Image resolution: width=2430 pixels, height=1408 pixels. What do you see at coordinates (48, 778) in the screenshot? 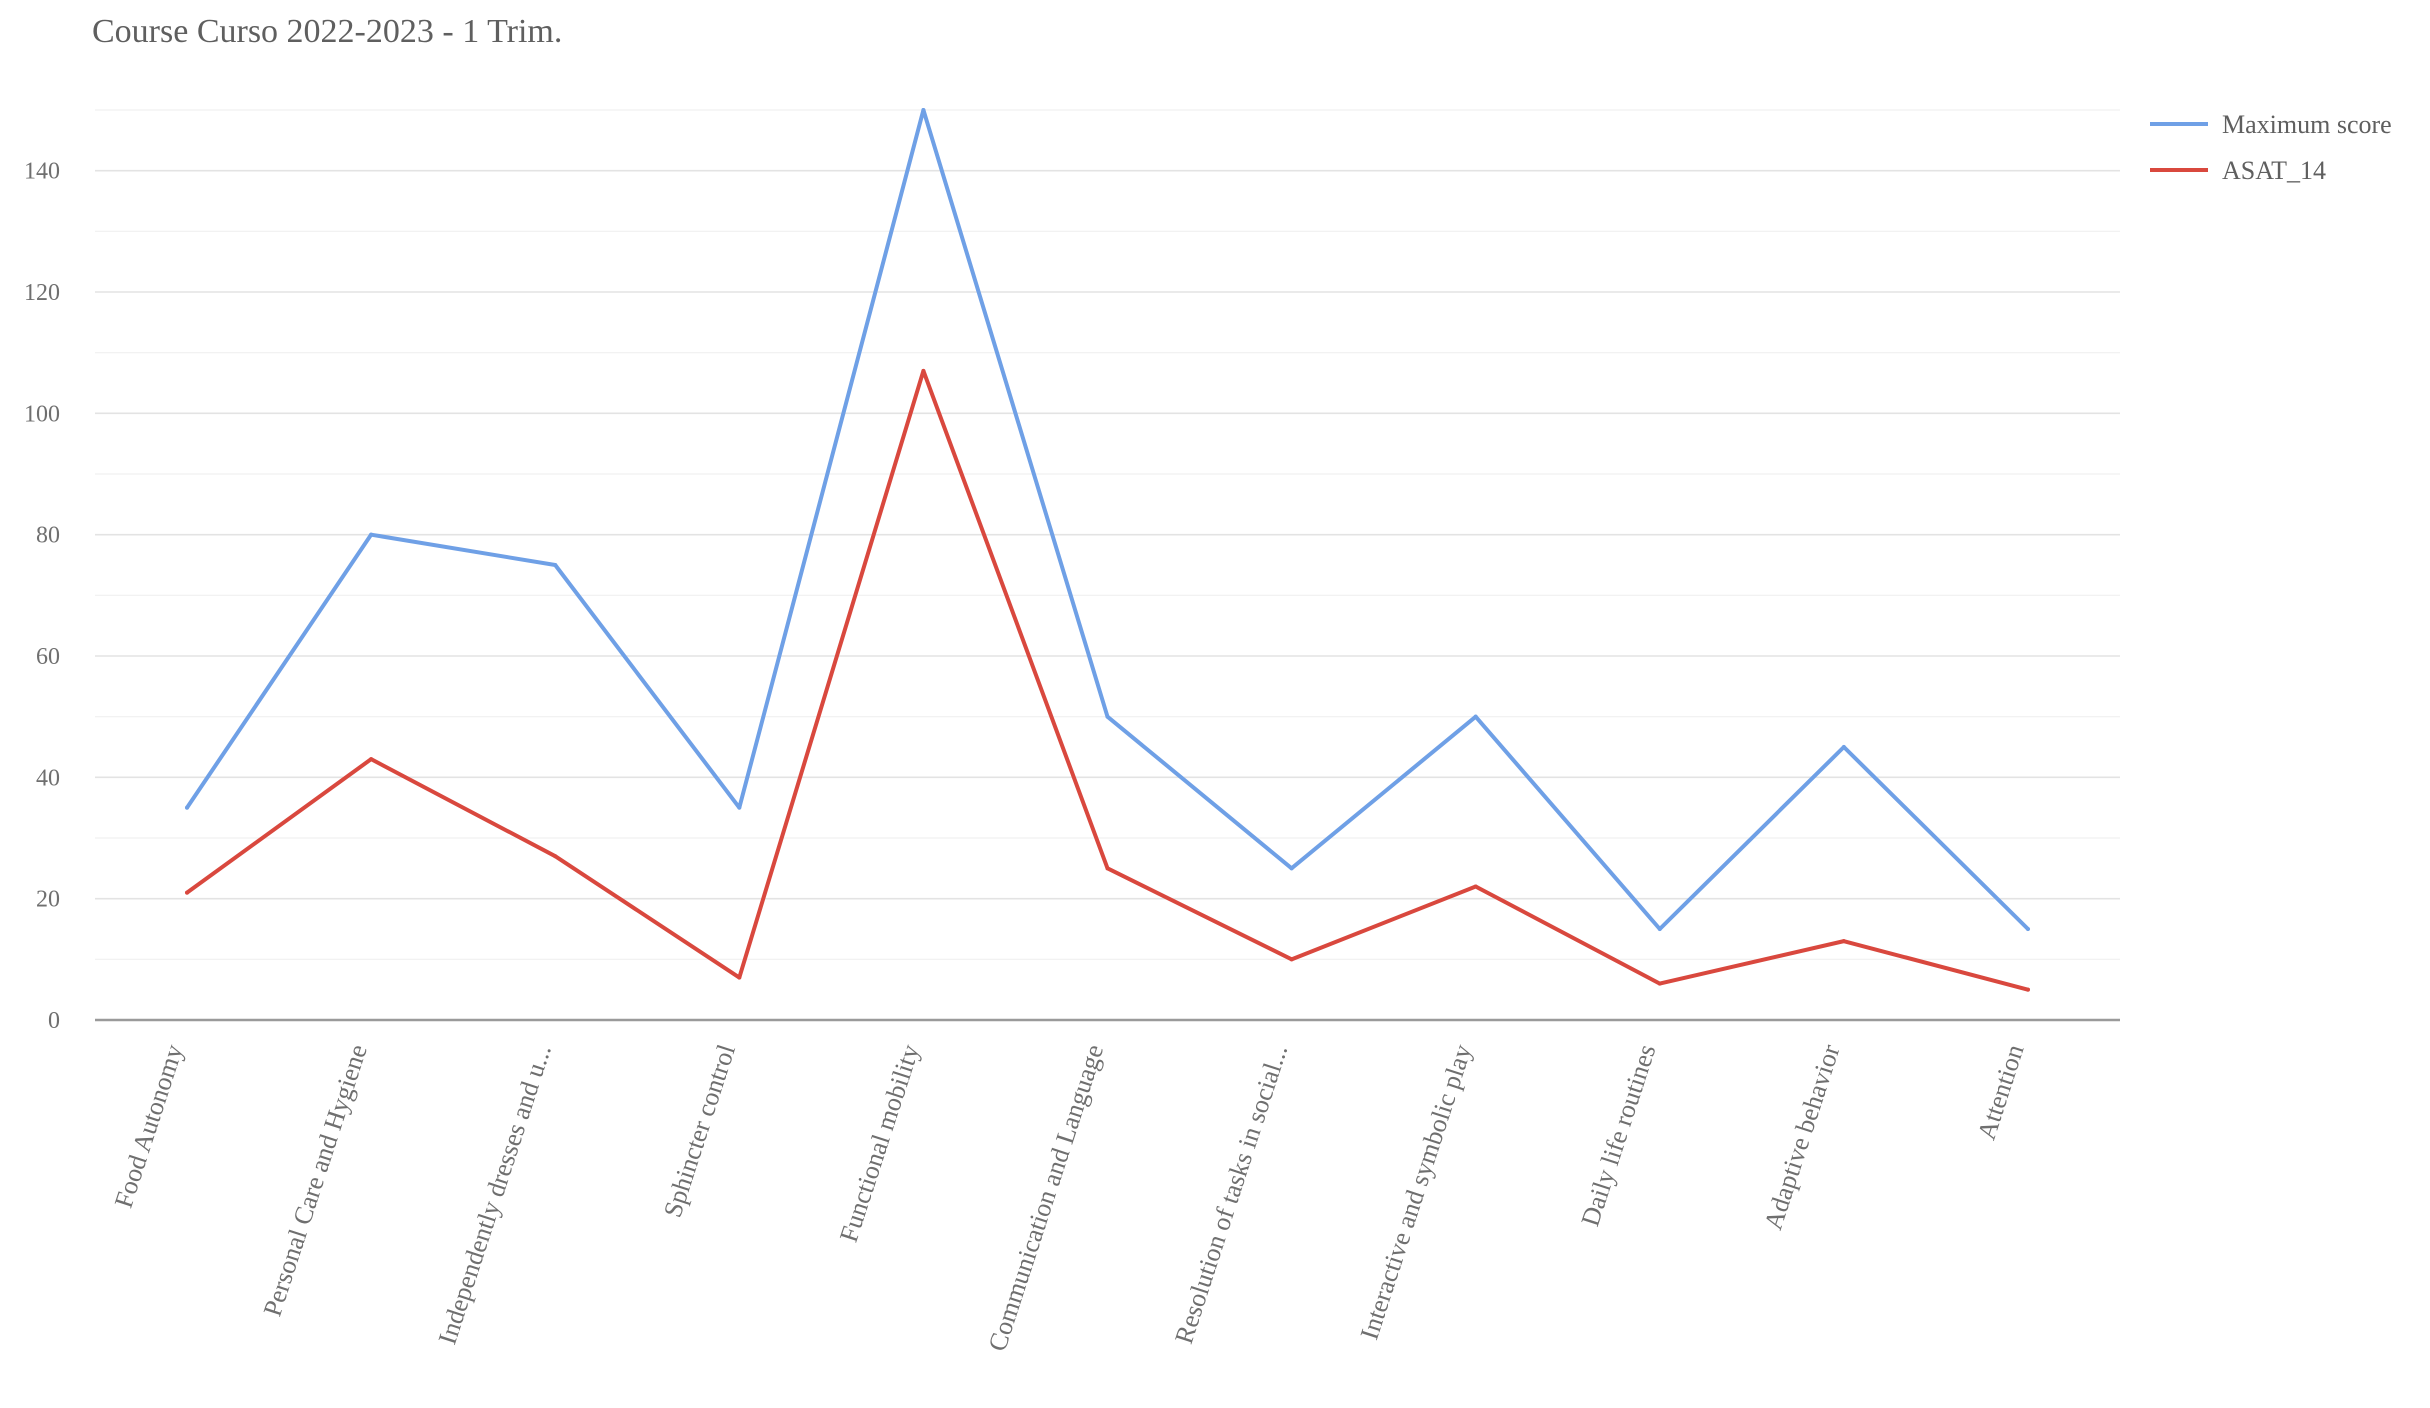
I see `y-tick-label: 40` at bounding box center [48, 778].